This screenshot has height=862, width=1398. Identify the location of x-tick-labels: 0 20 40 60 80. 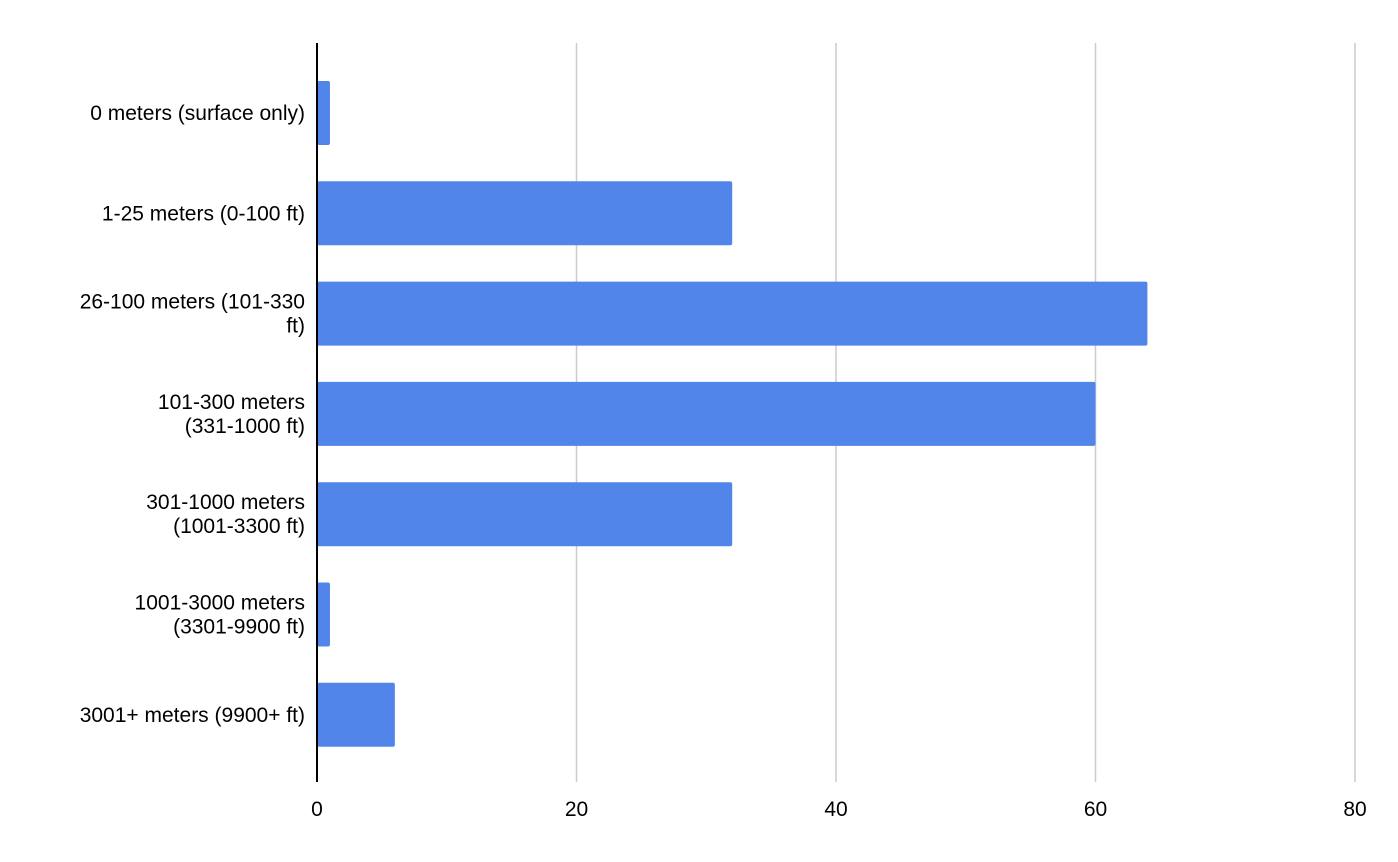
(839, 809).